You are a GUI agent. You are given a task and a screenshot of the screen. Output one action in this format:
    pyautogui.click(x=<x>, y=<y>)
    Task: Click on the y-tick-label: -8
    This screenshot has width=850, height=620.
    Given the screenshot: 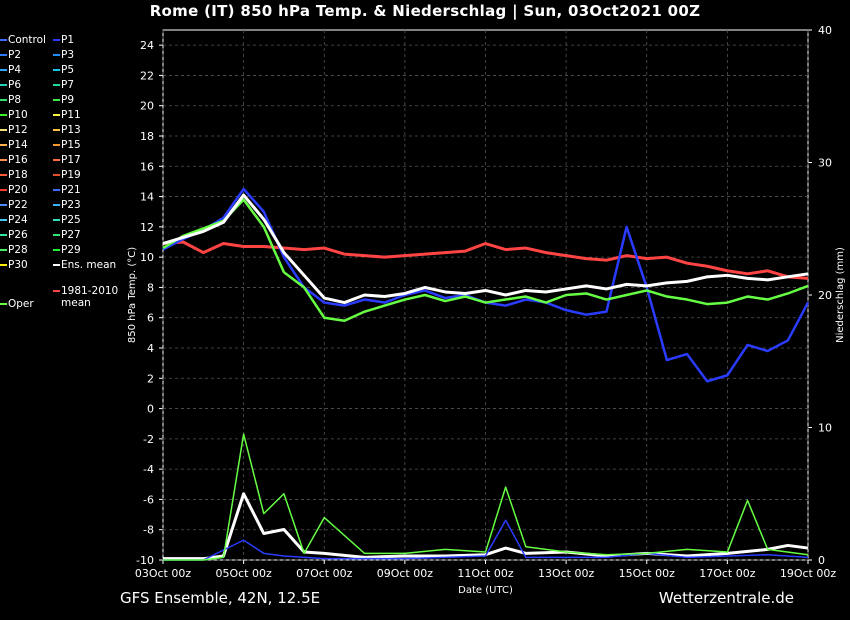 What is the action you would take?
    pyautogui.click(x=148, y=530)
    